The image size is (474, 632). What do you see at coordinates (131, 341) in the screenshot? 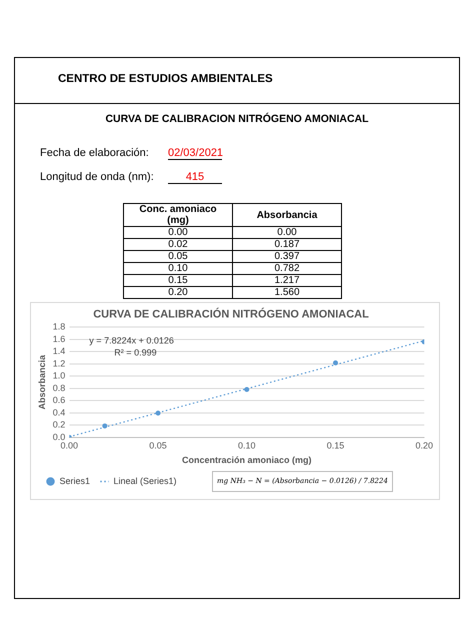
I see `annotation: y = 7.8224x + 0.0126` at bounding box center [131, 341].